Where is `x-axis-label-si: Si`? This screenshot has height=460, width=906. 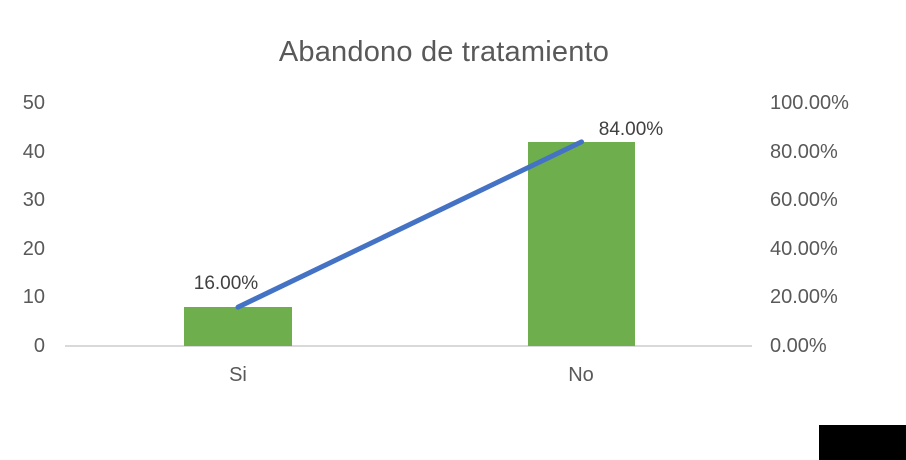 x-axis-label-si: Si is located at coordinates (238, 375).